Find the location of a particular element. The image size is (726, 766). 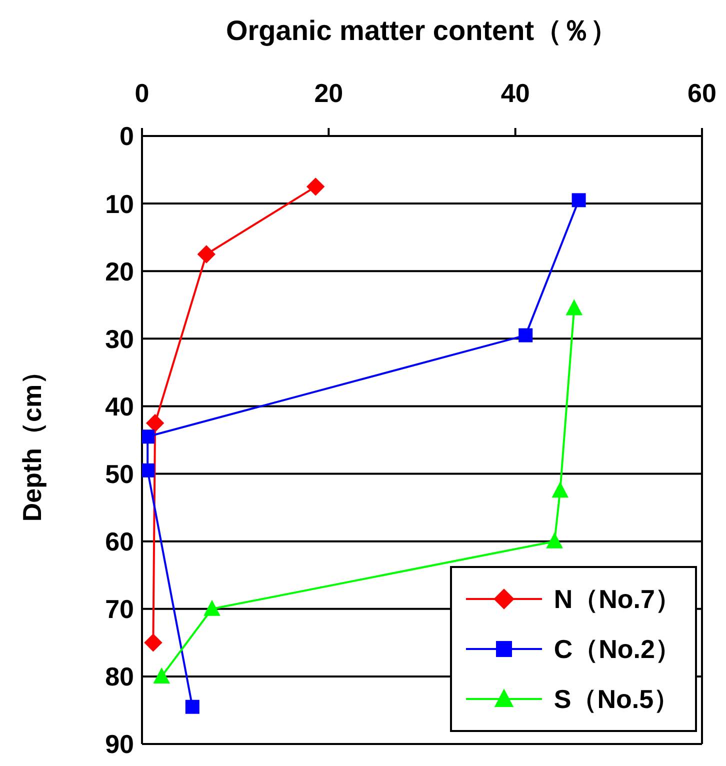

y-tick-label: 40 is located at coordinates (119, 406).